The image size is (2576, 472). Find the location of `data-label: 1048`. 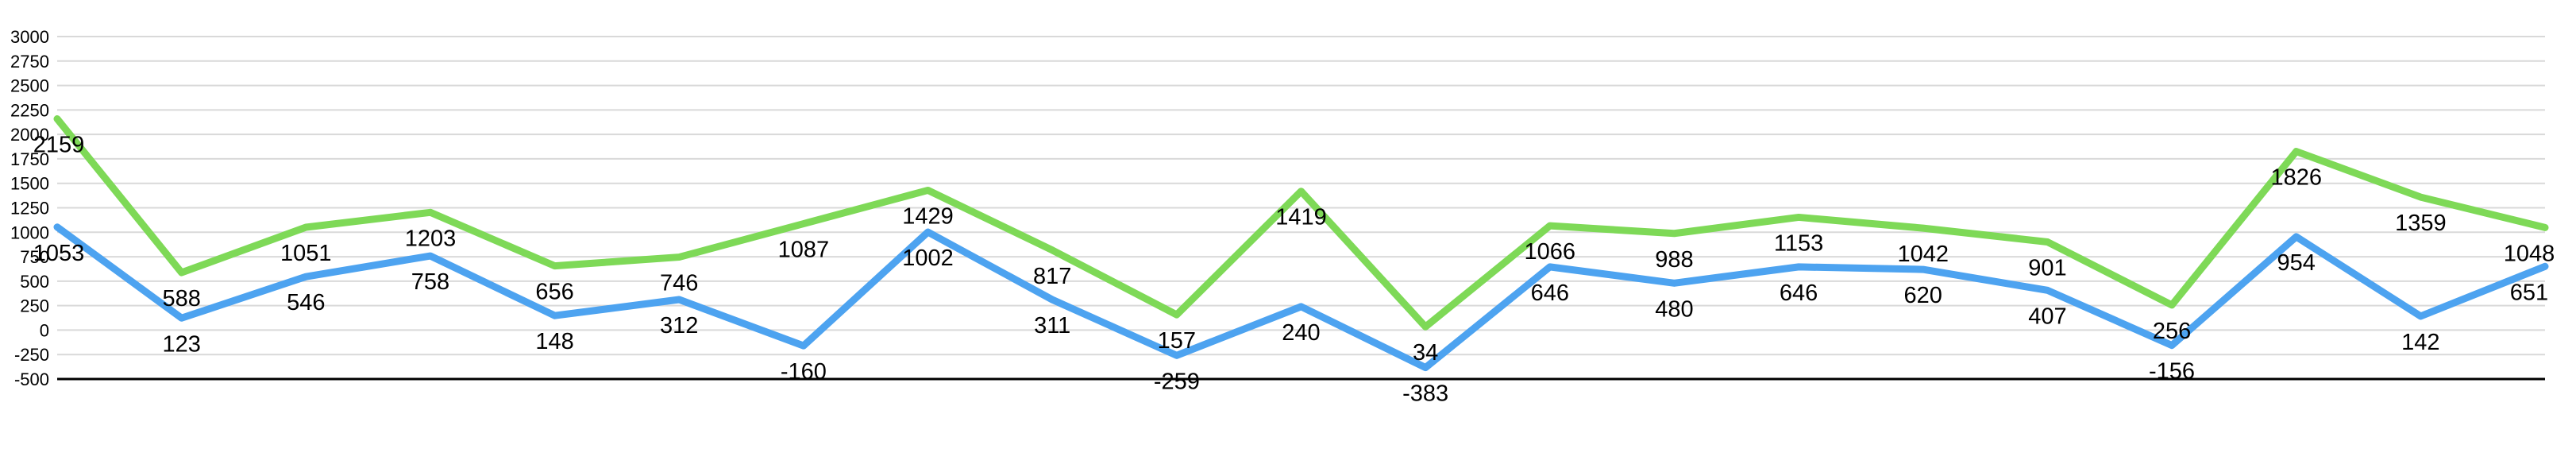

data-label: 1048 is located at coordinates (2529, 253).